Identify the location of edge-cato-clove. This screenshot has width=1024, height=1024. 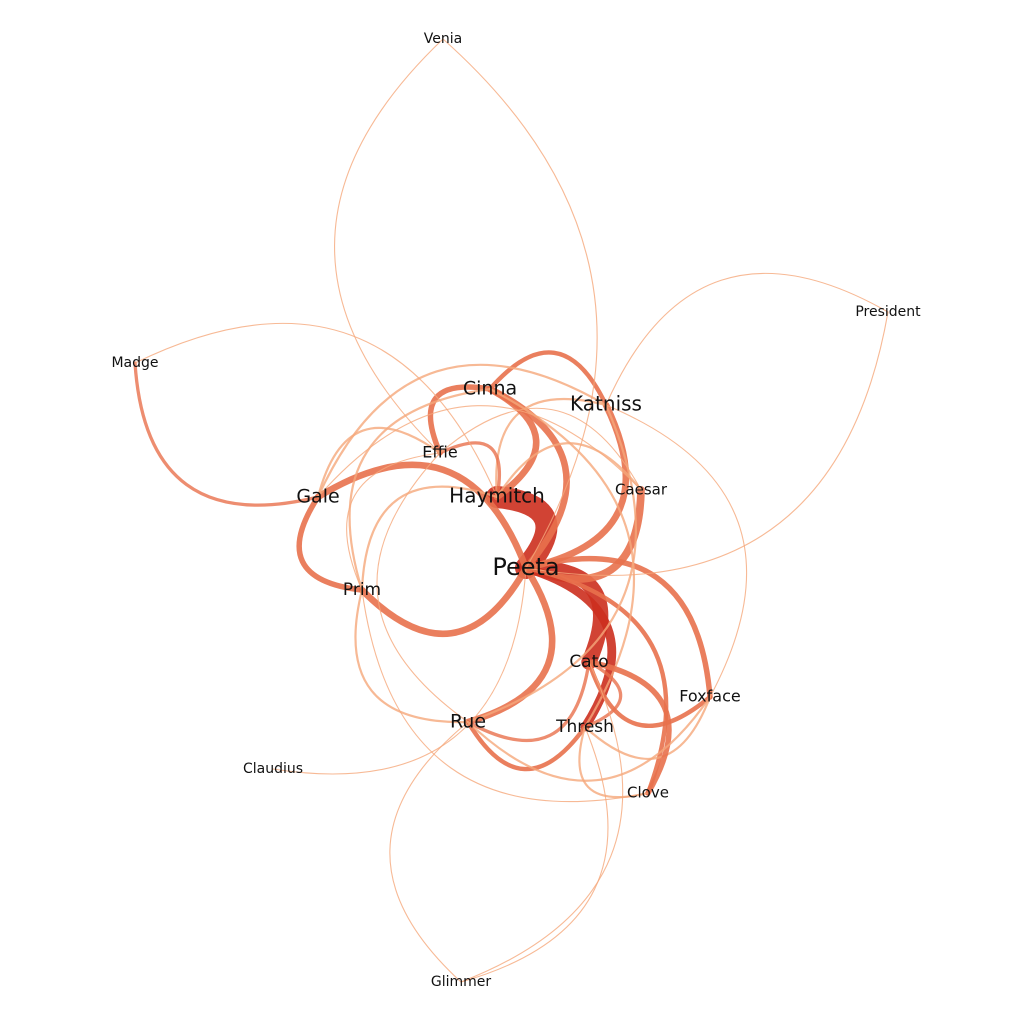
(629, 727).